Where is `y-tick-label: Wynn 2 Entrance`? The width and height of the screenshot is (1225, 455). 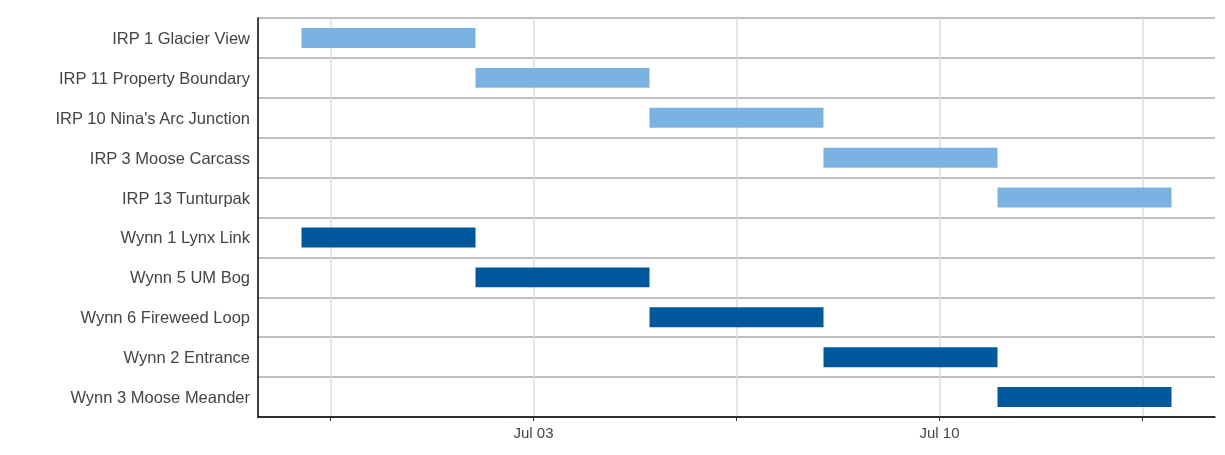
y-tick-label: Wynn 2 Entrance is located at coordinates (186, 357).